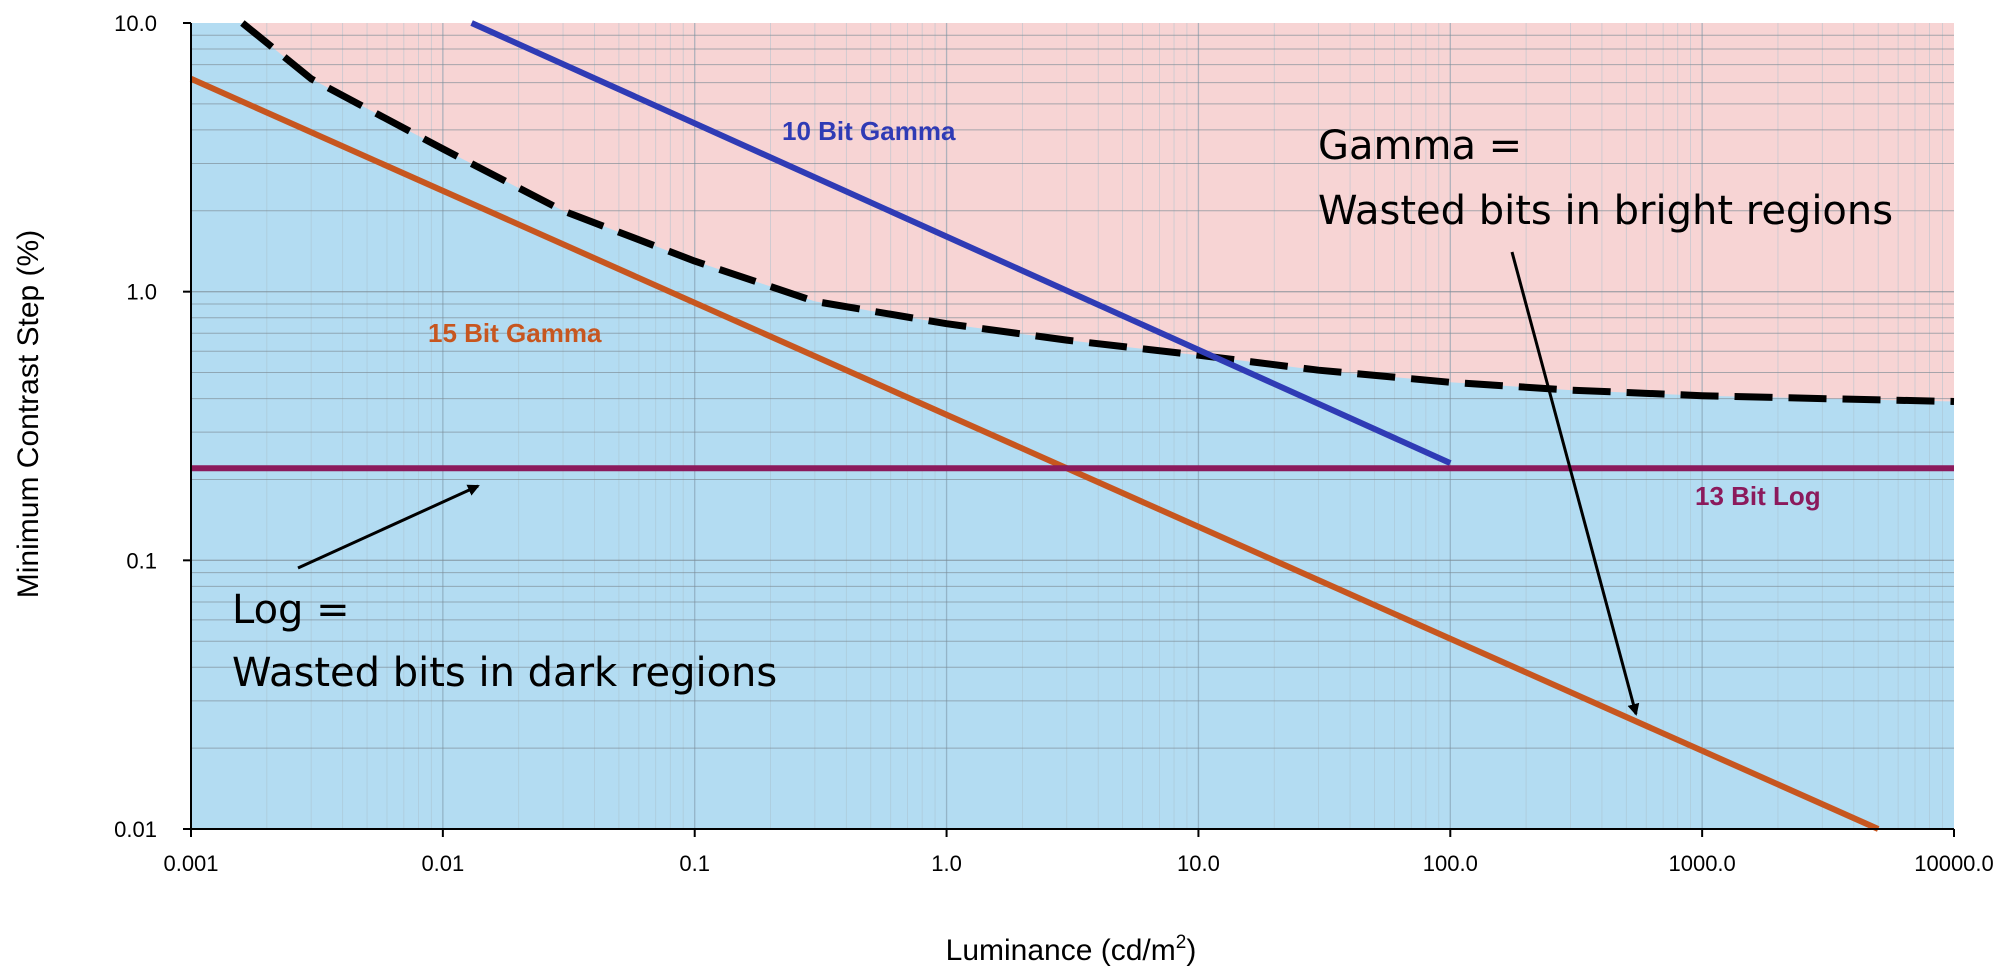 The width and height of the screenshot is (2015, 972). Describe the element at coordinates (1198, 863) in the screenshot. I see `x-tick-label: 10.0` at that location.